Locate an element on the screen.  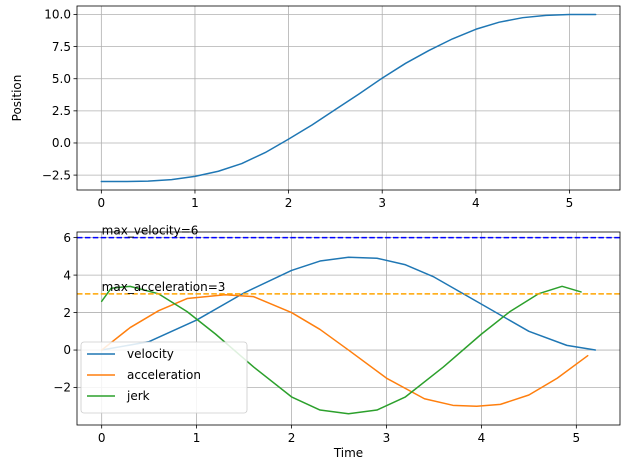
limit-lines: max_velocity=6 max_acceleration=3 is located at coordinates (348, 259).